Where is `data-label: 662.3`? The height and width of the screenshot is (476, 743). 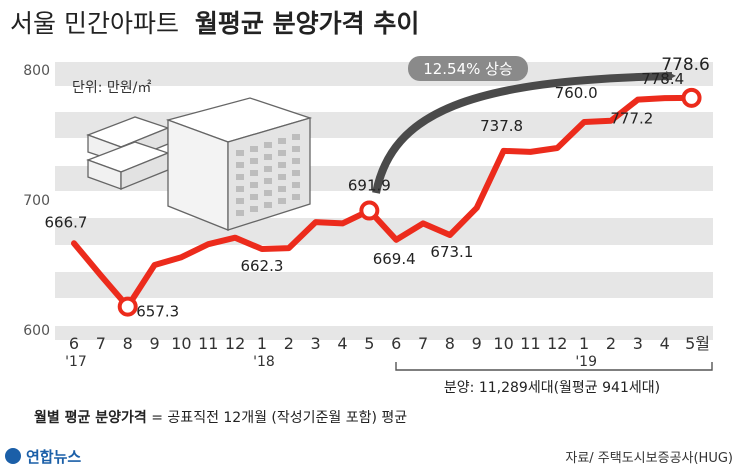 data-label: 662.3 is located at coordinates (261, 266).